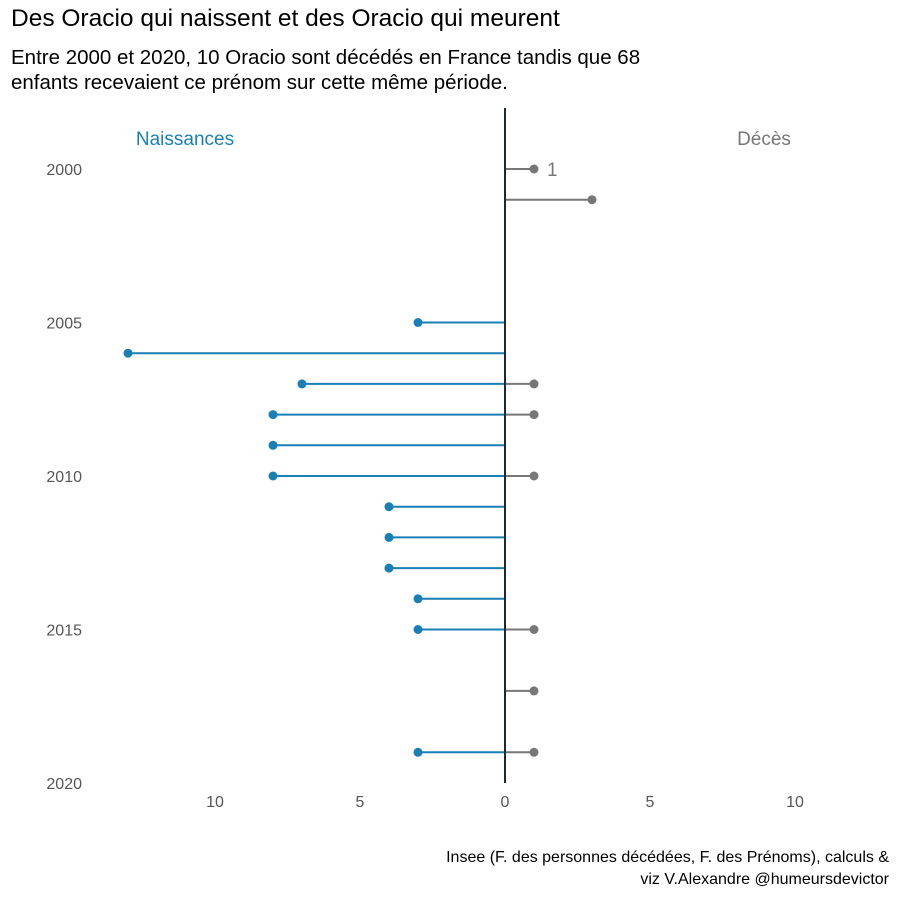 The height and width of the screenshot is (900, 900). What do you see at coordinates (273, 415) in the screenshot?
I see `births-point-2008` at bounding box center [273, 415].